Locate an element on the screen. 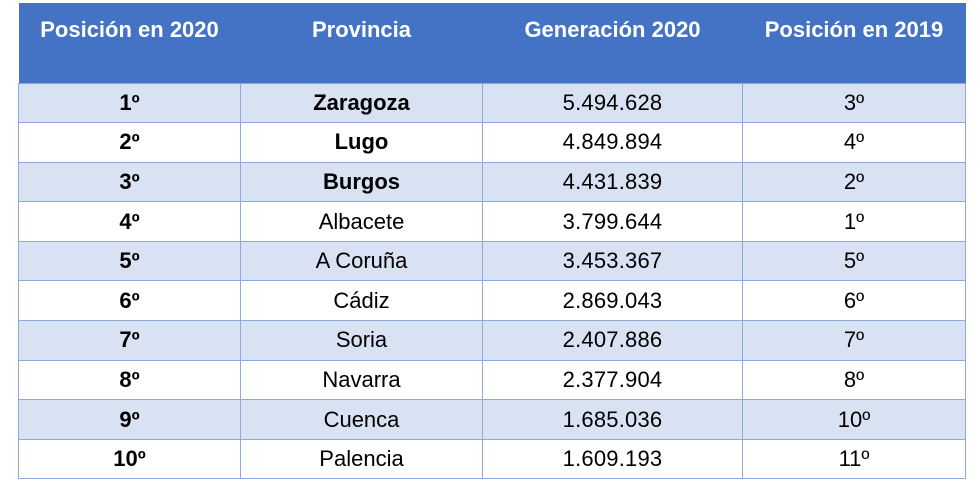 The width and height of the screenshot is (980, 491). cell-position-2019: 11º is located at coordinates (854, 459).